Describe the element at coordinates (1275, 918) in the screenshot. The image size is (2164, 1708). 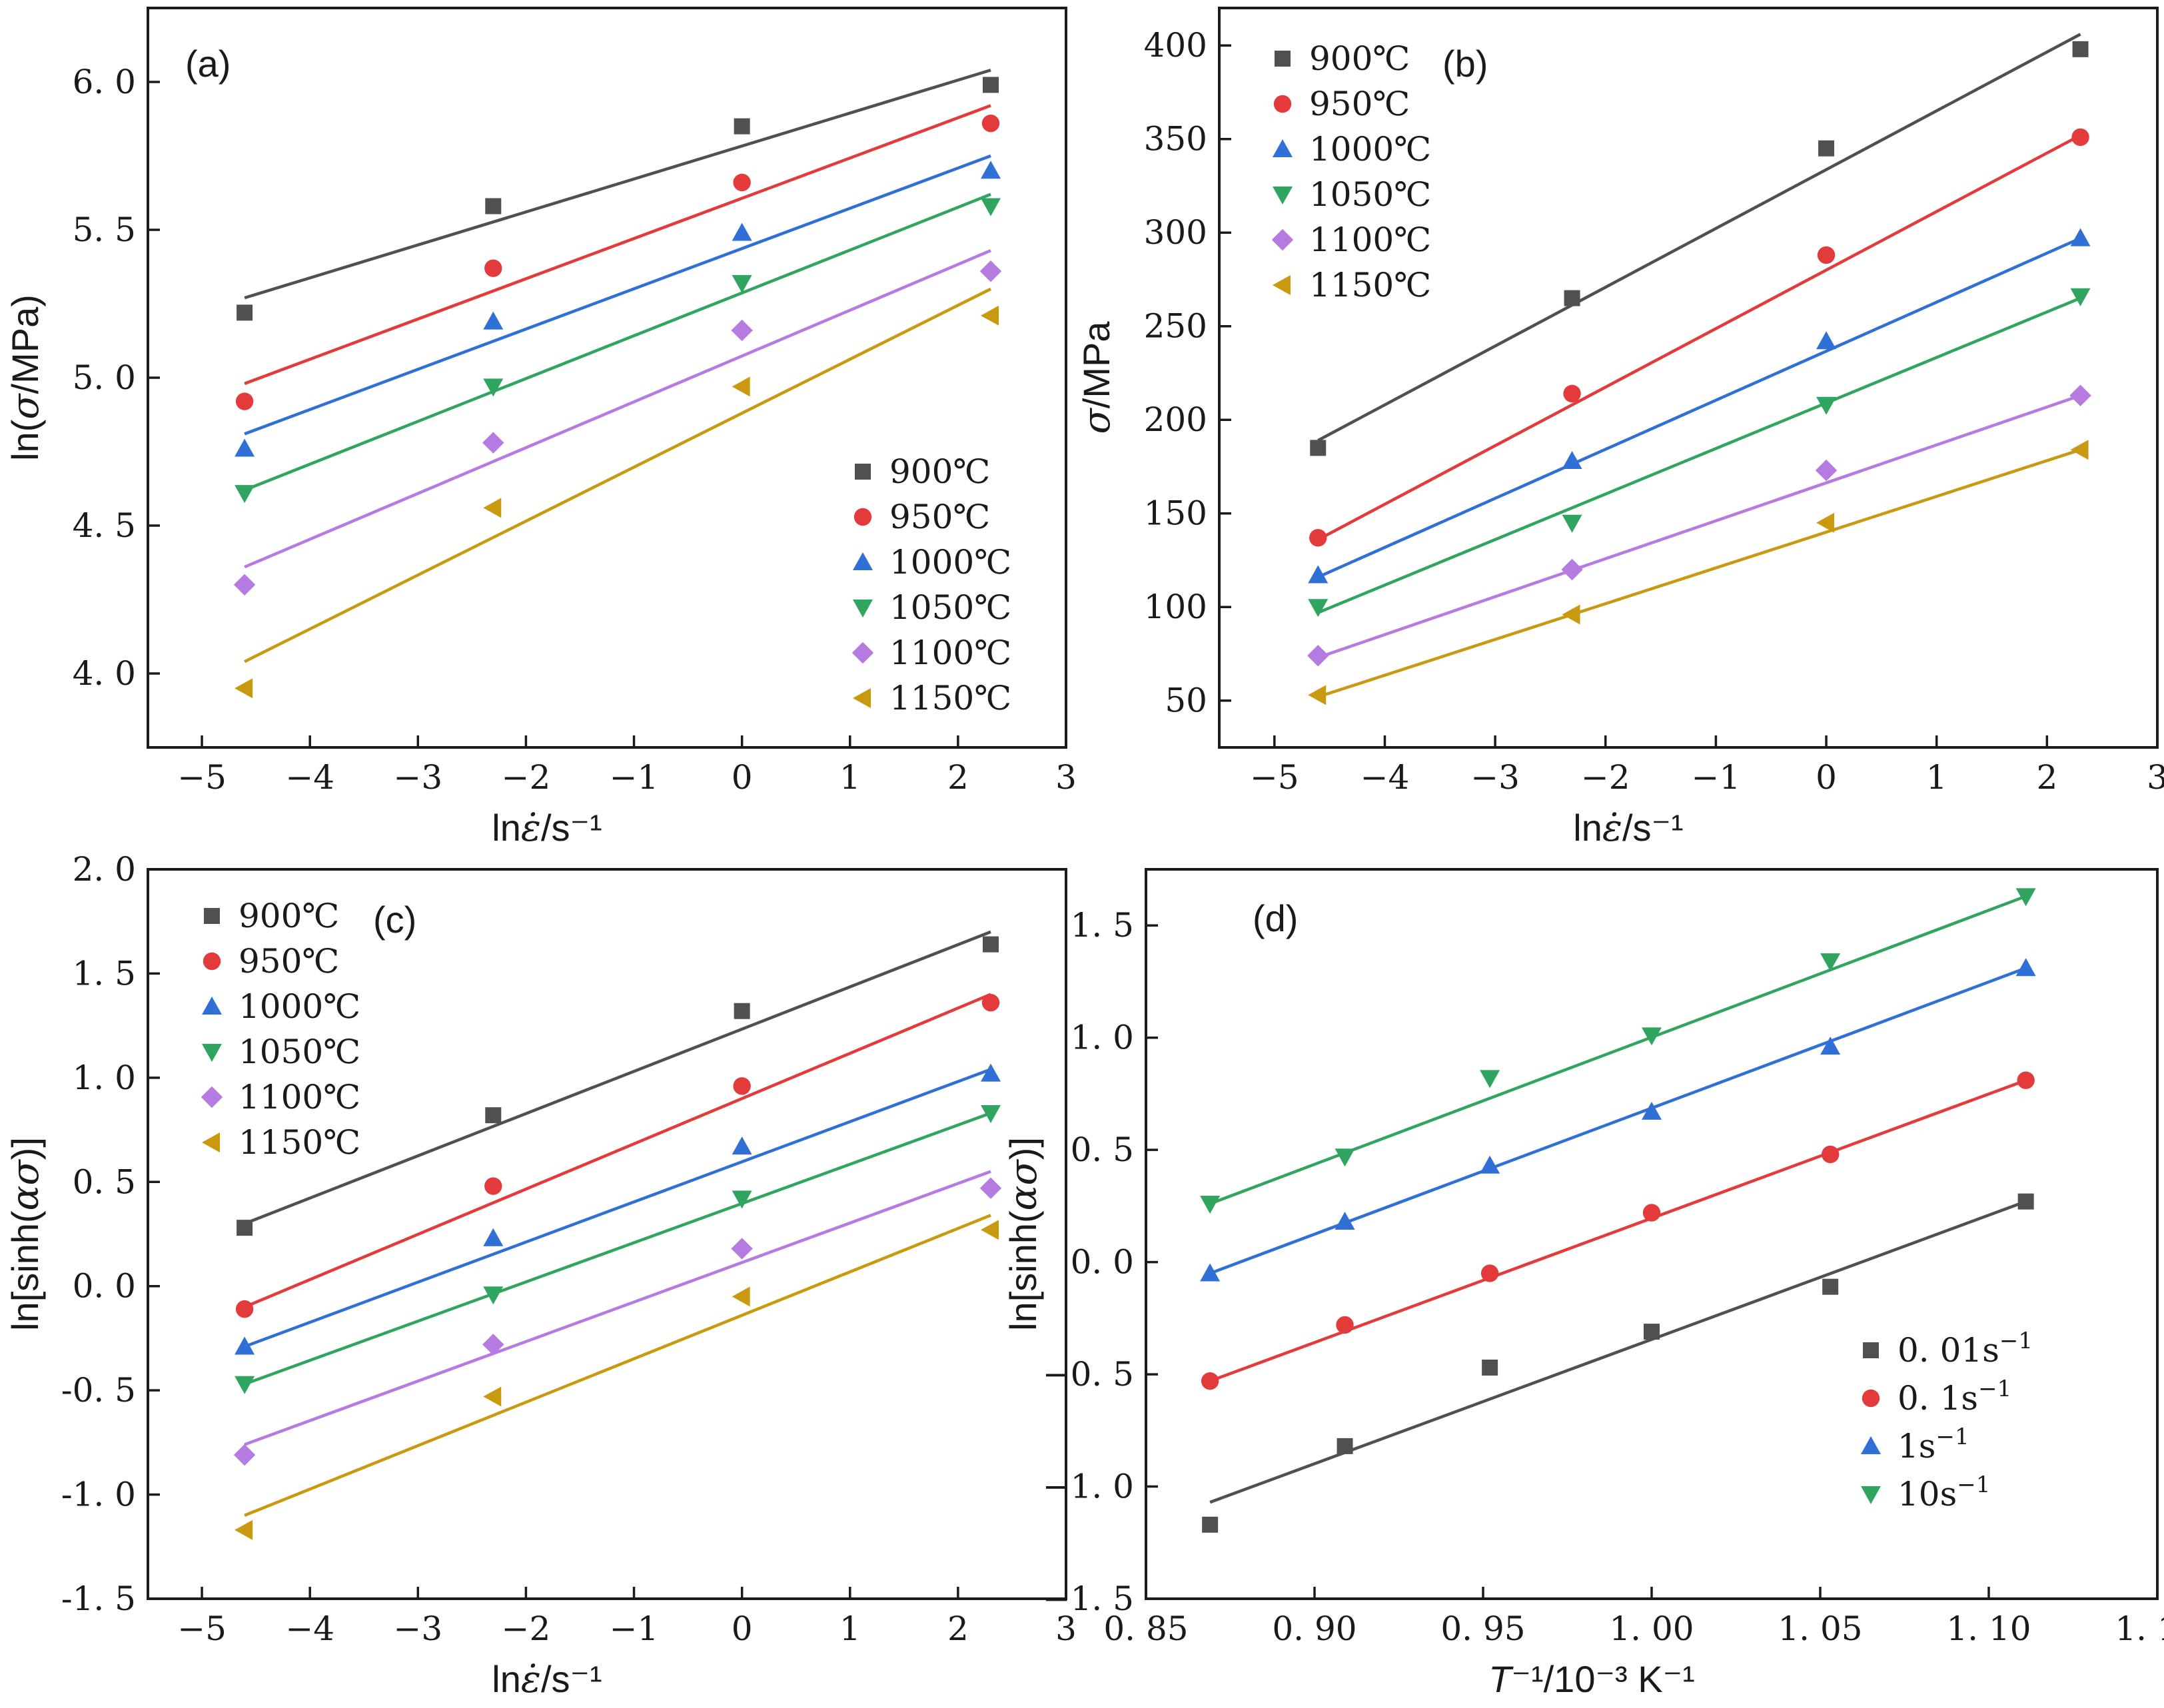
I see `panel-label: (d)` at that location.